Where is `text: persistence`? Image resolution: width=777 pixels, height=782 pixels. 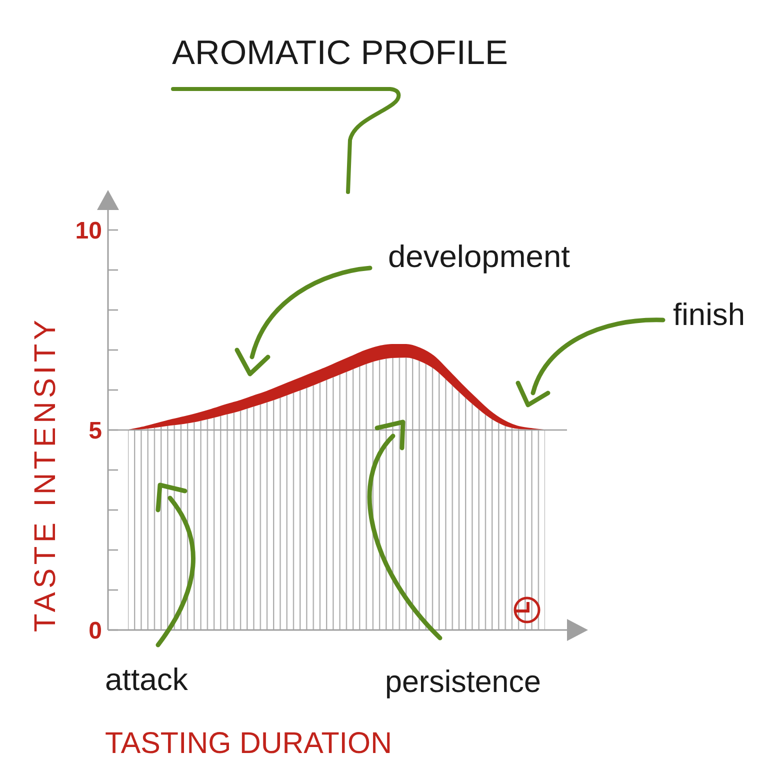
text: persistence is located at coordinates (464, 681).